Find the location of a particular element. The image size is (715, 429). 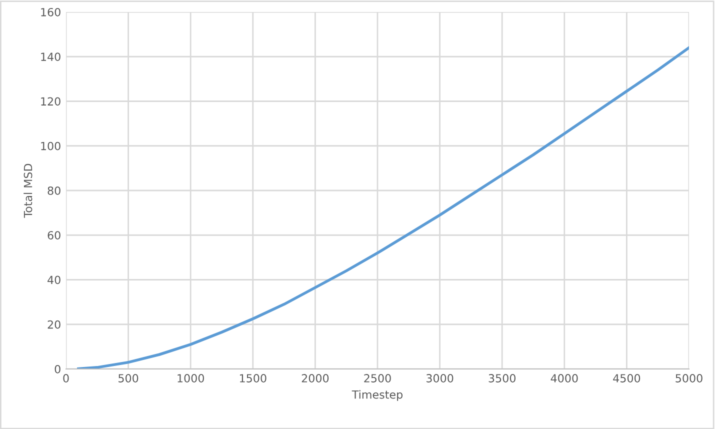

x-tick-label: 1500 is located at coordinates (253, 378).